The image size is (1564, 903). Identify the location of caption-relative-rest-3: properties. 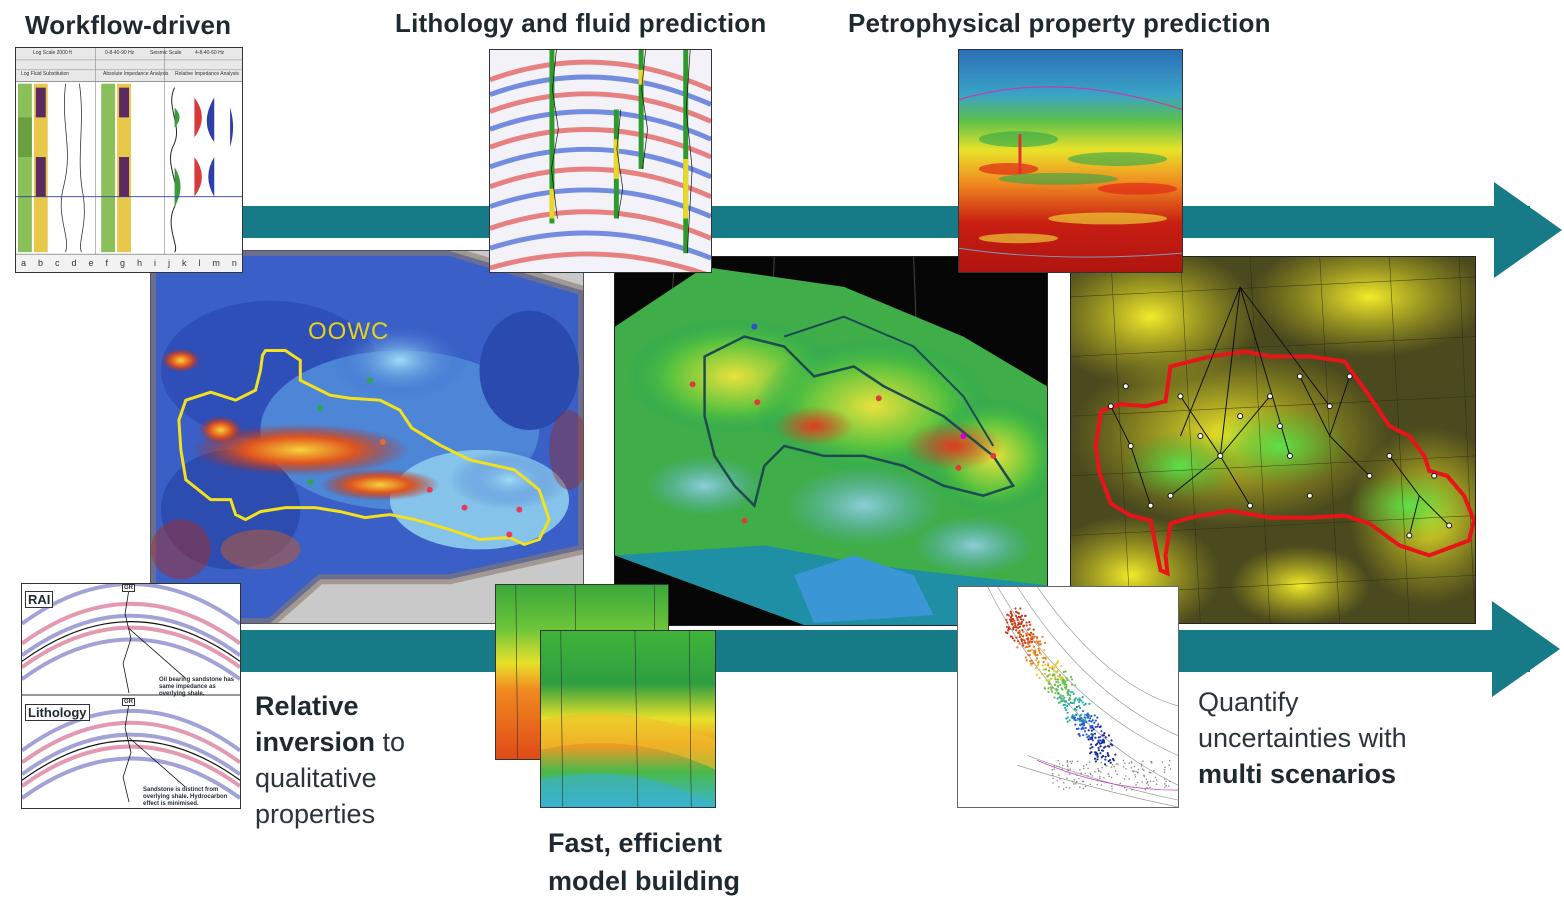
(315, 814).